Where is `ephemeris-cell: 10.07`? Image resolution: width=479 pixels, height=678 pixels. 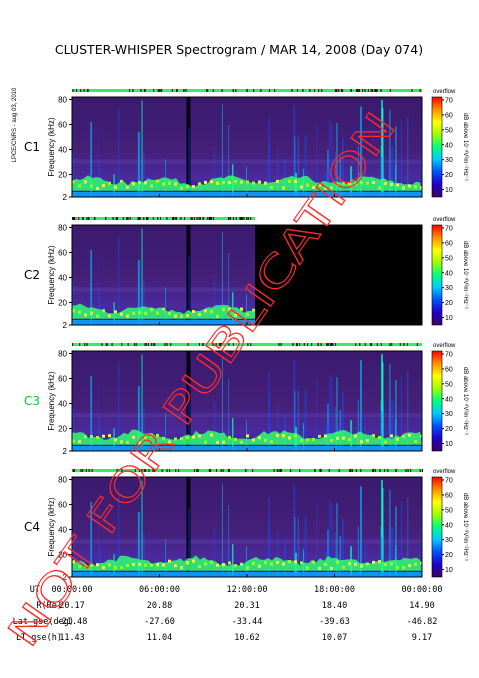 ephemeris-cell: 10.07 is located at coordinates (335, 638).